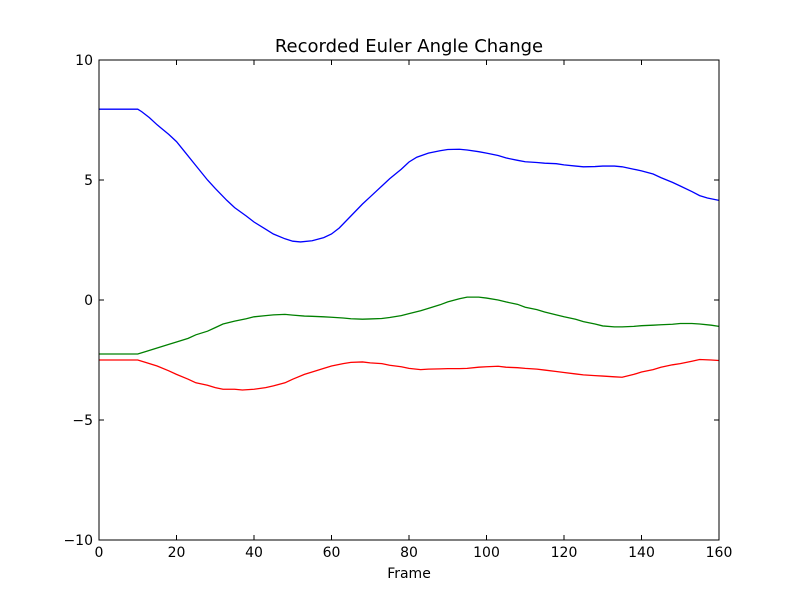 Image resolution: width=800 pixels, height=600 pixels. What do you see at coordinates (641, 553) in the screenshot?
I see `x-tick-label-140: 140` at bounding box center [641, 553].